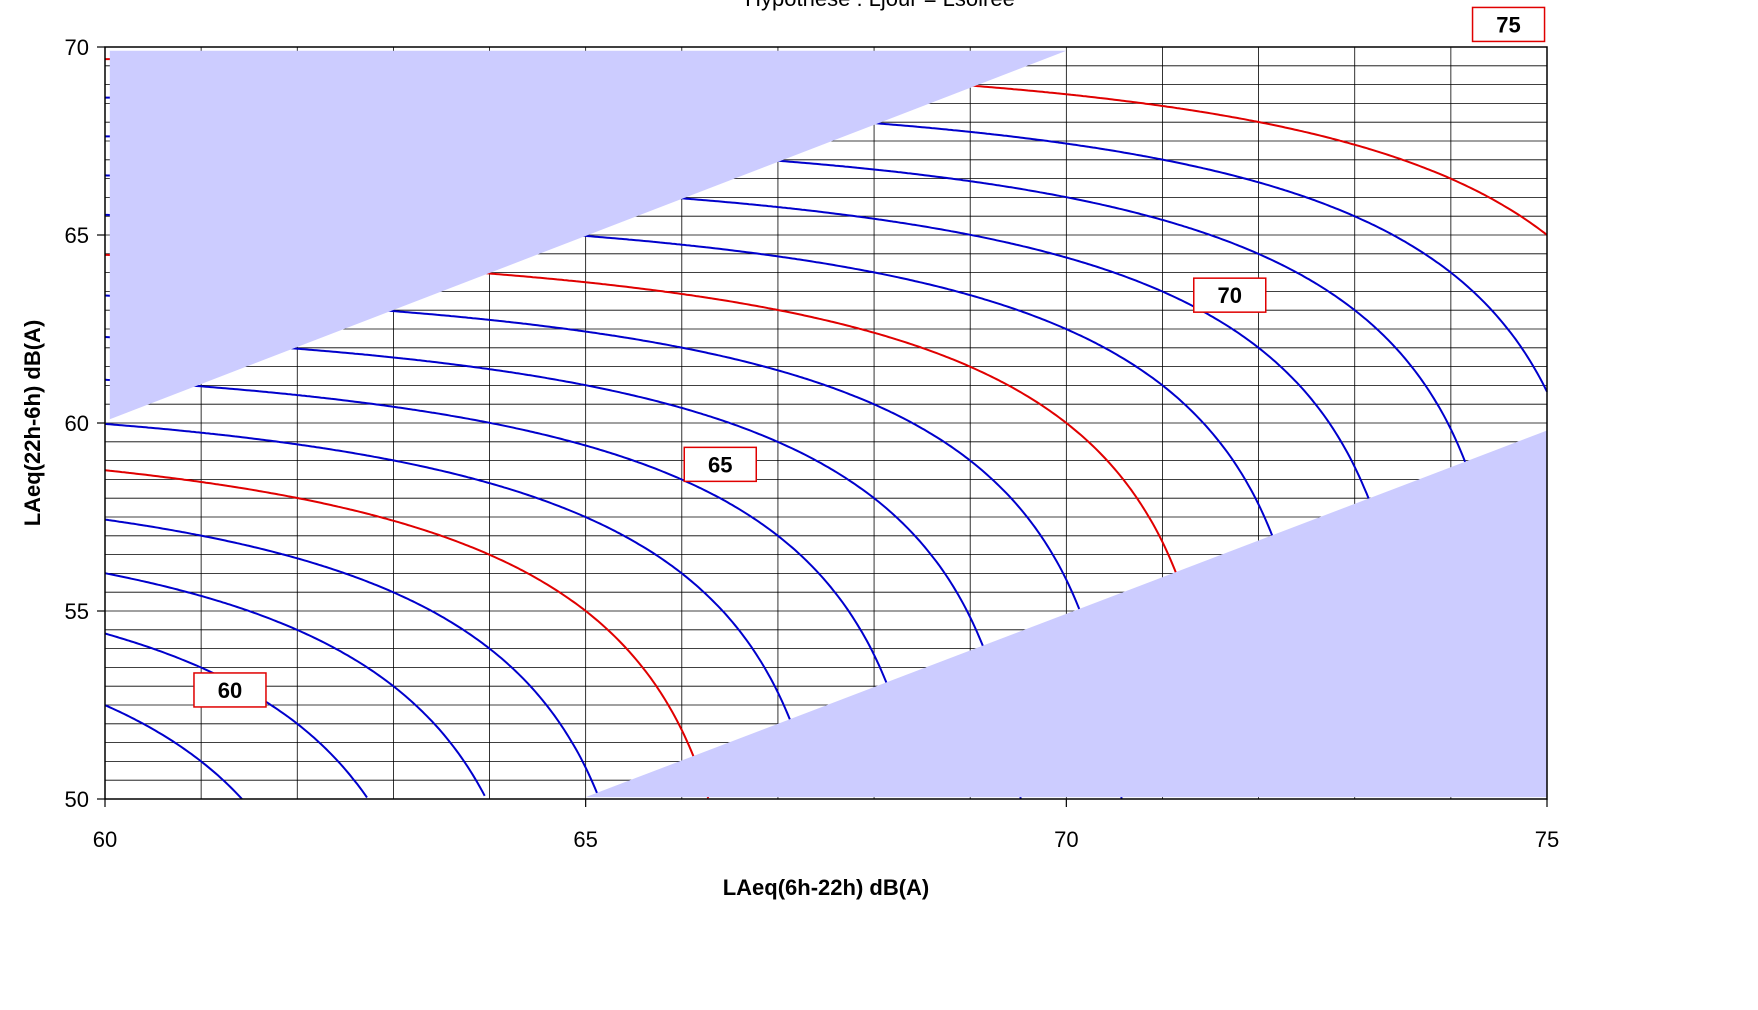 This screenshot has width=1758, height=1010. I want to click on y-tick-label: 55, so click(77, 611).